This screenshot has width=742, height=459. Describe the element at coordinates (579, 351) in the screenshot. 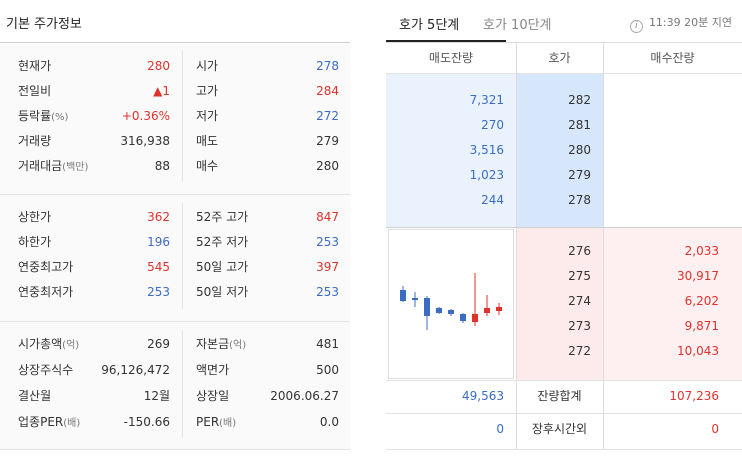

I see `bid-price: 272` at that location.